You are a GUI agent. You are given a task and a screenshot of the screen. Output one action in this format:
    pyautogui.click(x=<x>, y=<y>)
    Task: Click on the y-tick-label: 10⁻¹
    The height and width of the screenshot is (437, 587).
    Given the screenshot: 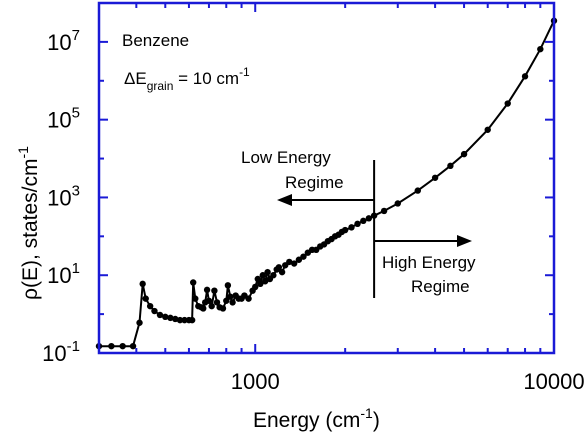 What is the action you would take?
    pyautogui.click(x=61, y=352)
    